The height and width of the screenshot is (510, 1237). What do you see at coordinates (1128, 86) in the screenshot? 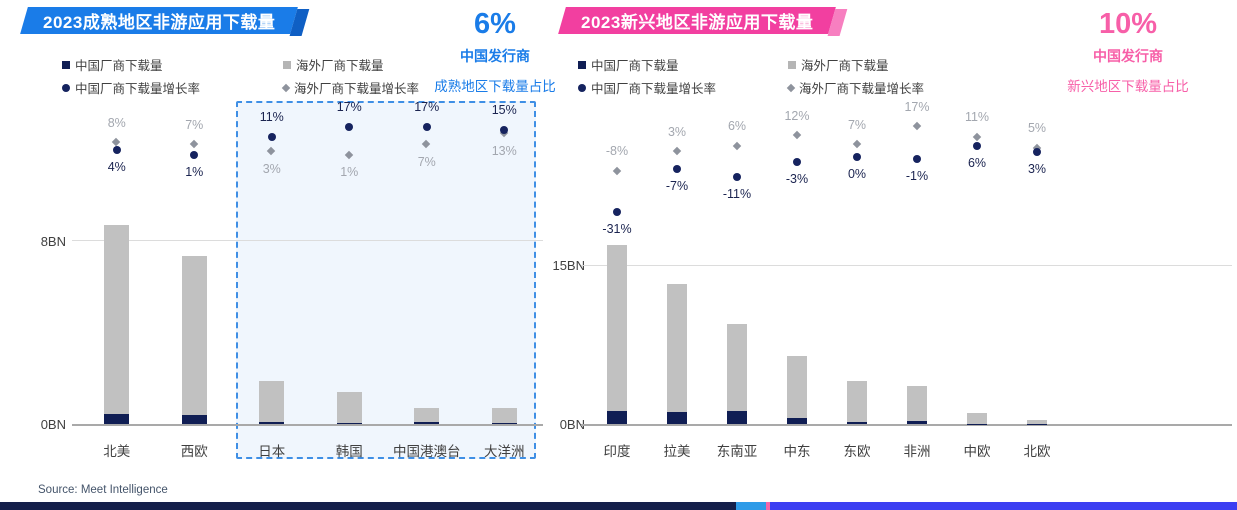
I see `right-share-label2: 新兴地区下载量占比` at bounding box center [1128, 86].